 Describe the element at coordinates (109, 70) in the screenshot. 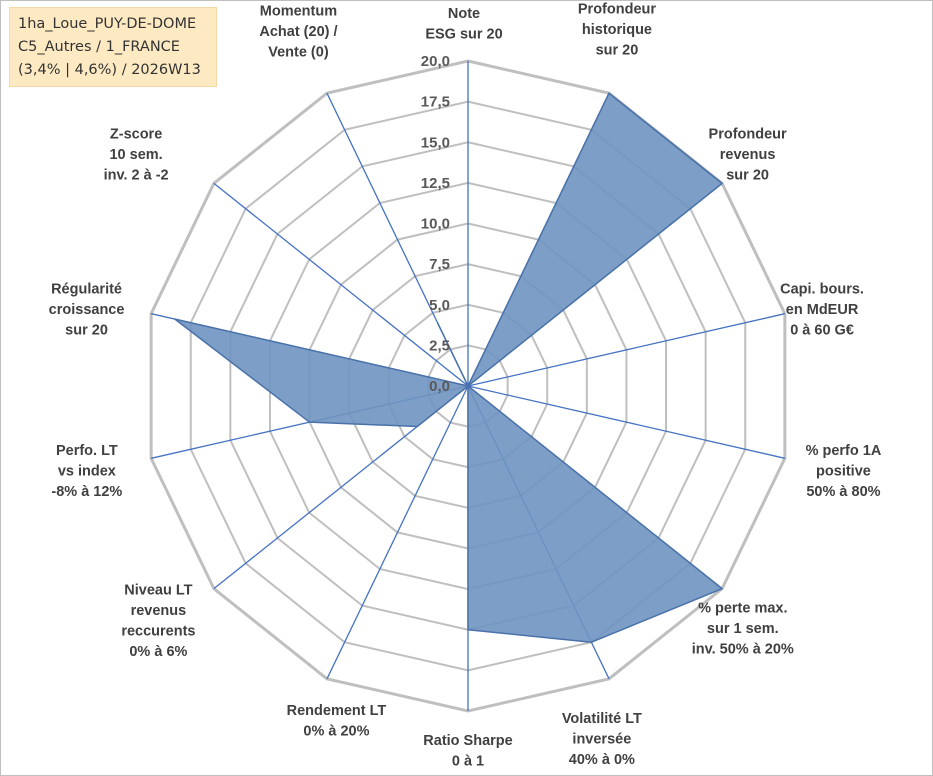

I see `info-line-3: (3,4% | 4,6%) / 2026W13` at that location.